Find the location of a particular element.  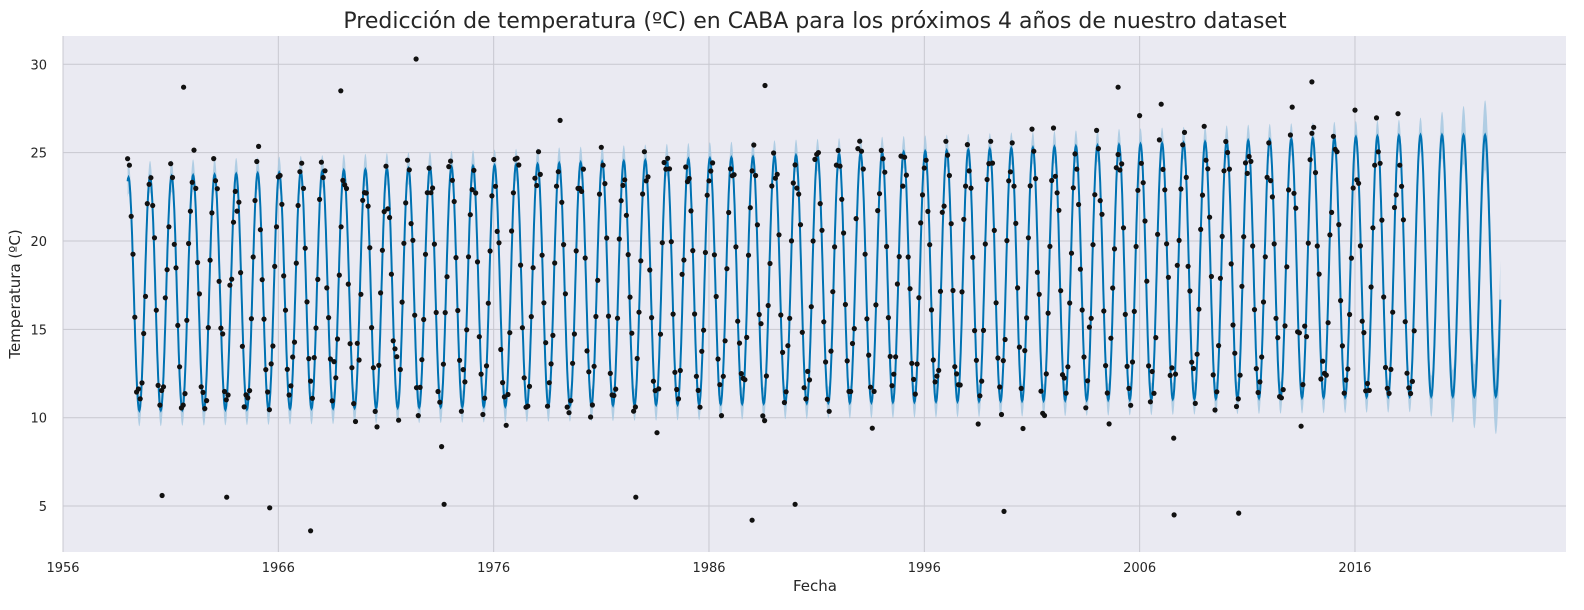

x-tick-label: 1976 is located at coordinates (493, 568).